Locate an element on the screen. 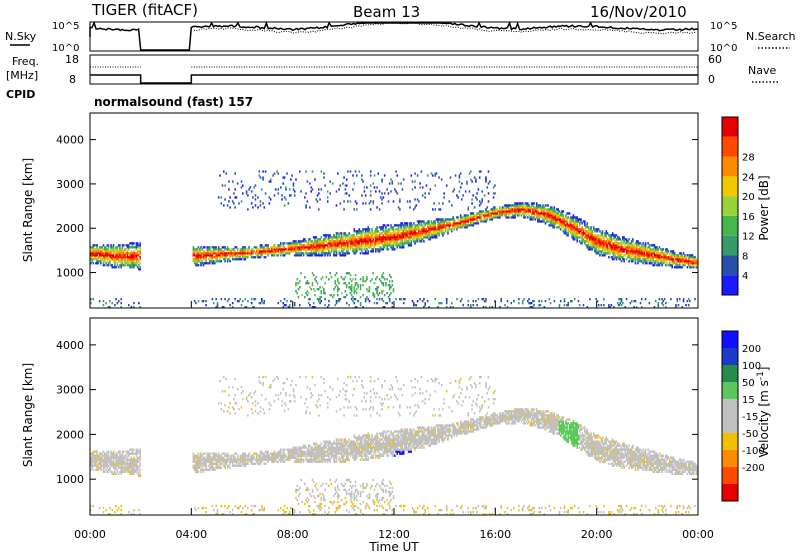 The height and width of the screenshot is (554, 800). noise-left-label: N.Sky is located at coordinates (21, 36).